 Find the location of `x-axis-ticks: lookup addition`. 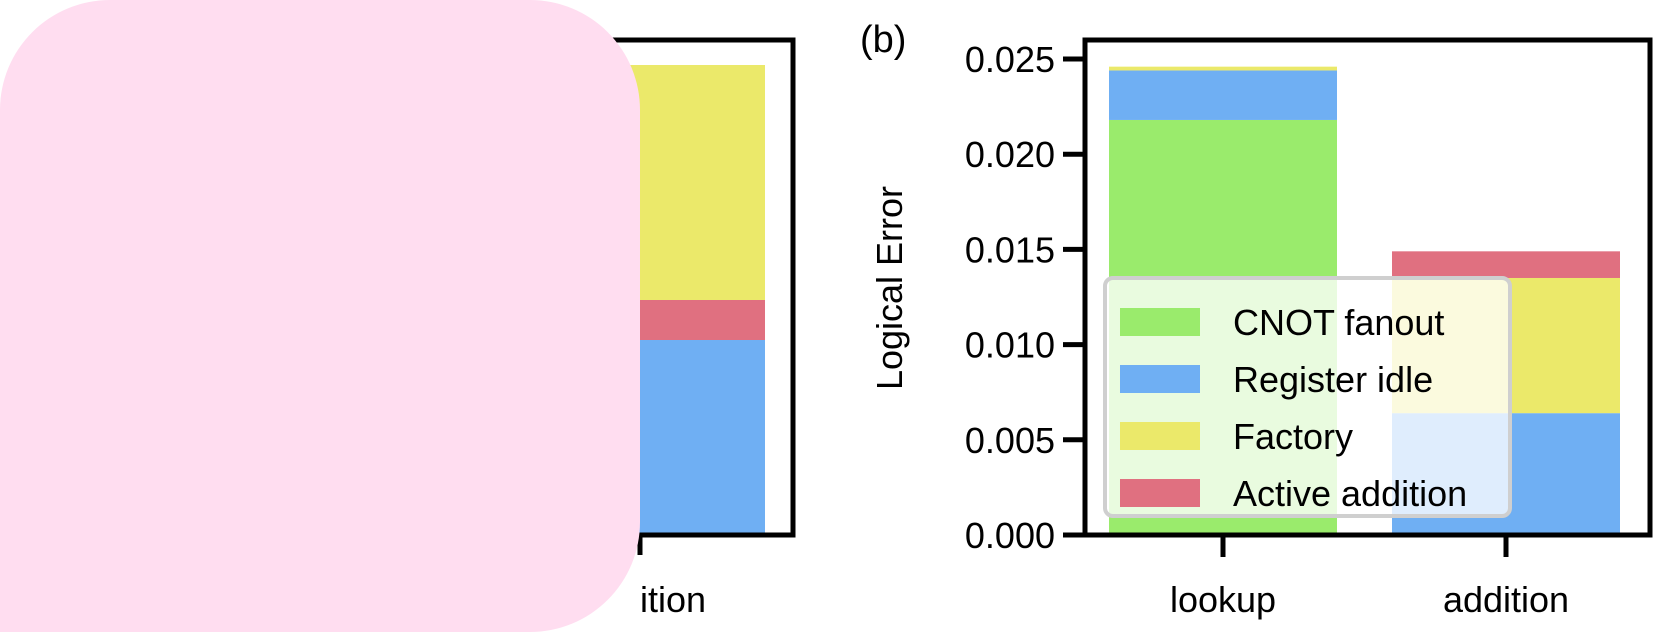

x-axis-ticks: lookup addition is located at coordinates (1369, 577).